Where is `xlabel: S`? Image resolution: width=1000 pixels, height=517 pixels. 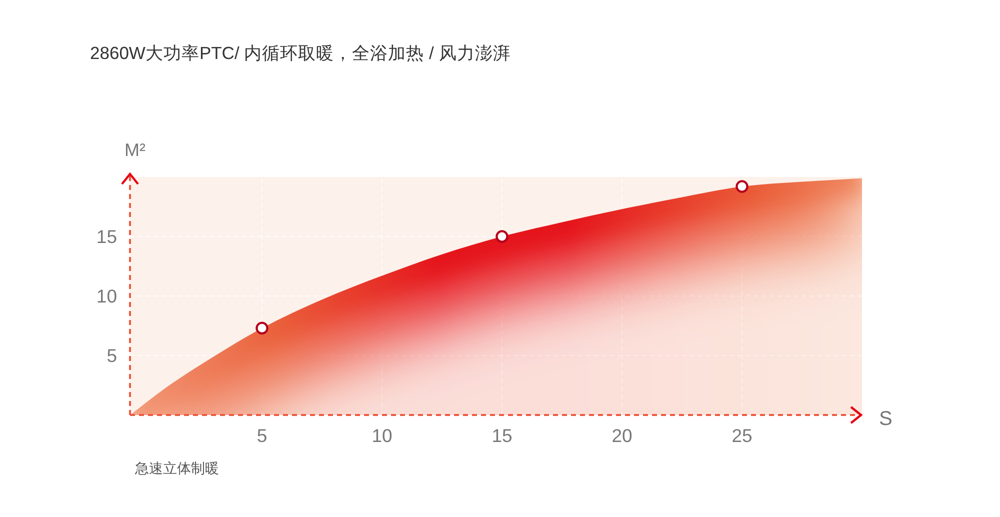
xlabel: S is located at coordinates (885, 419).